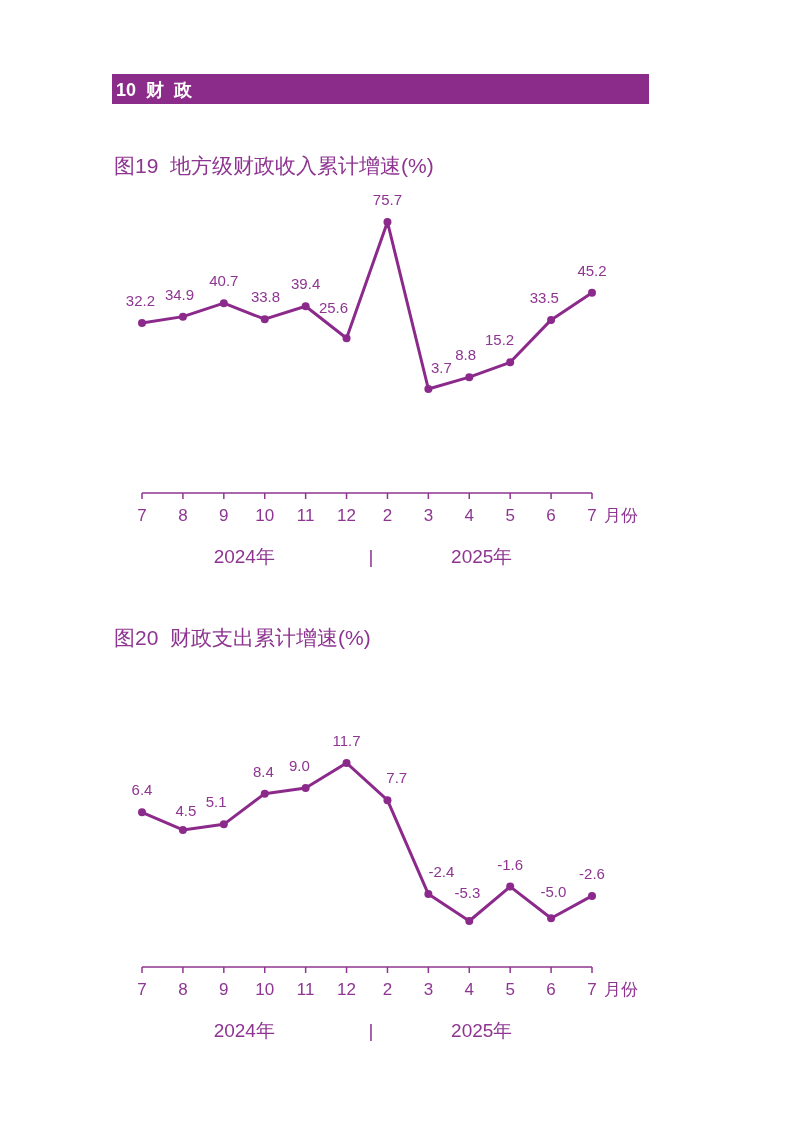 The width and height of the screenshot is (794, 1123). I want to click on data-label: 4.5, so click(186, 811).